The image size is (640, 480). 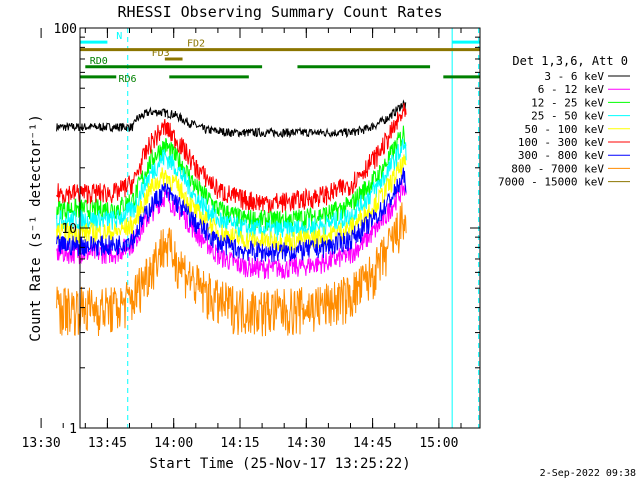 I want to click on y-tick-label: 1, so click(x=73, y=429).